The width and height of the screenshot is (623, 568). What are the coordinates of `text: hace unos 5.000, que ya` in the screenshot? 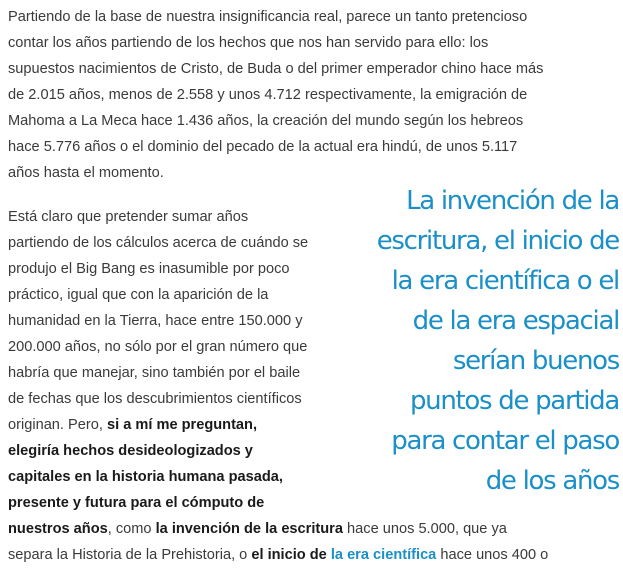 It's located at (424, 529).